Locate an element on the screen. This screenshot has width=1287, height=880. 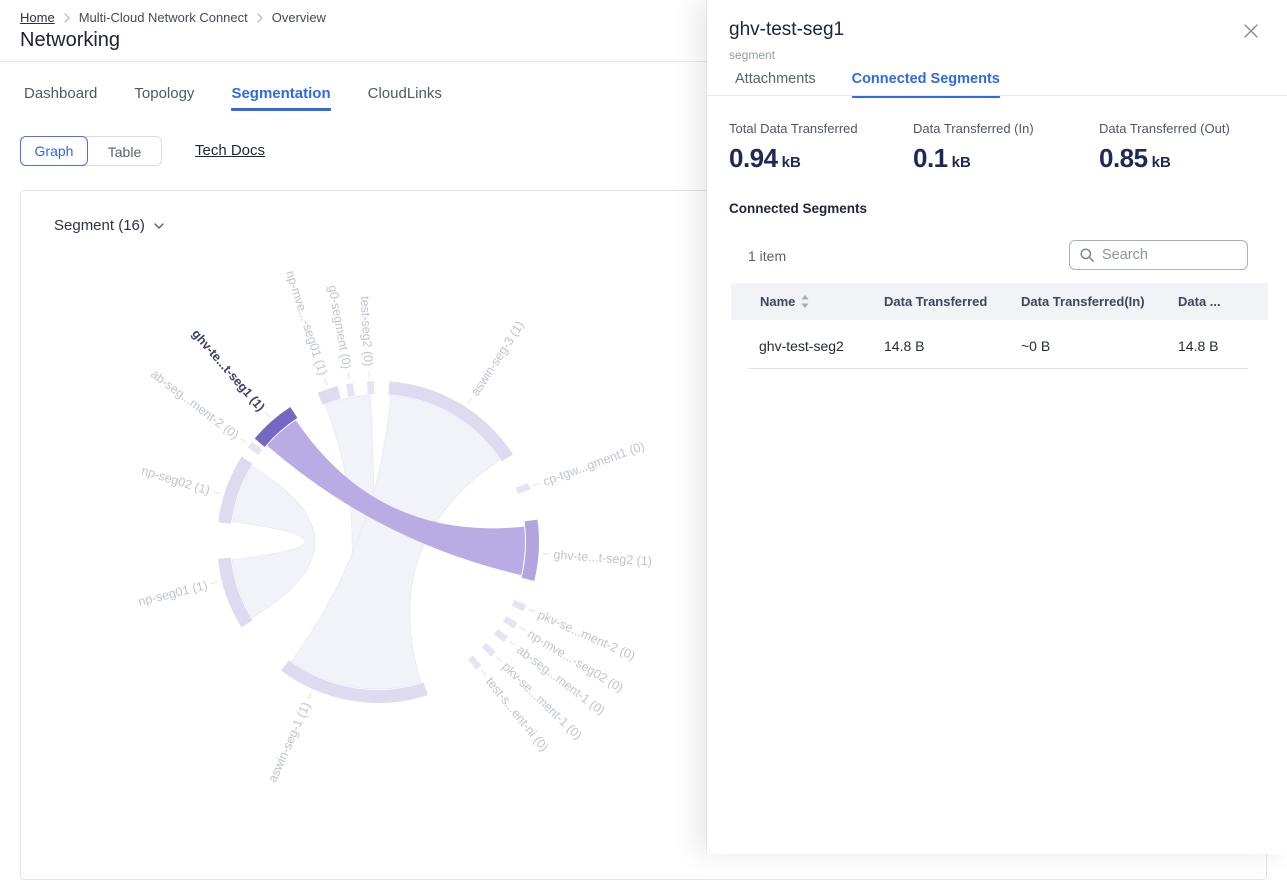
tab-segmentation: Segmentation is located at coordinates (280, 98).